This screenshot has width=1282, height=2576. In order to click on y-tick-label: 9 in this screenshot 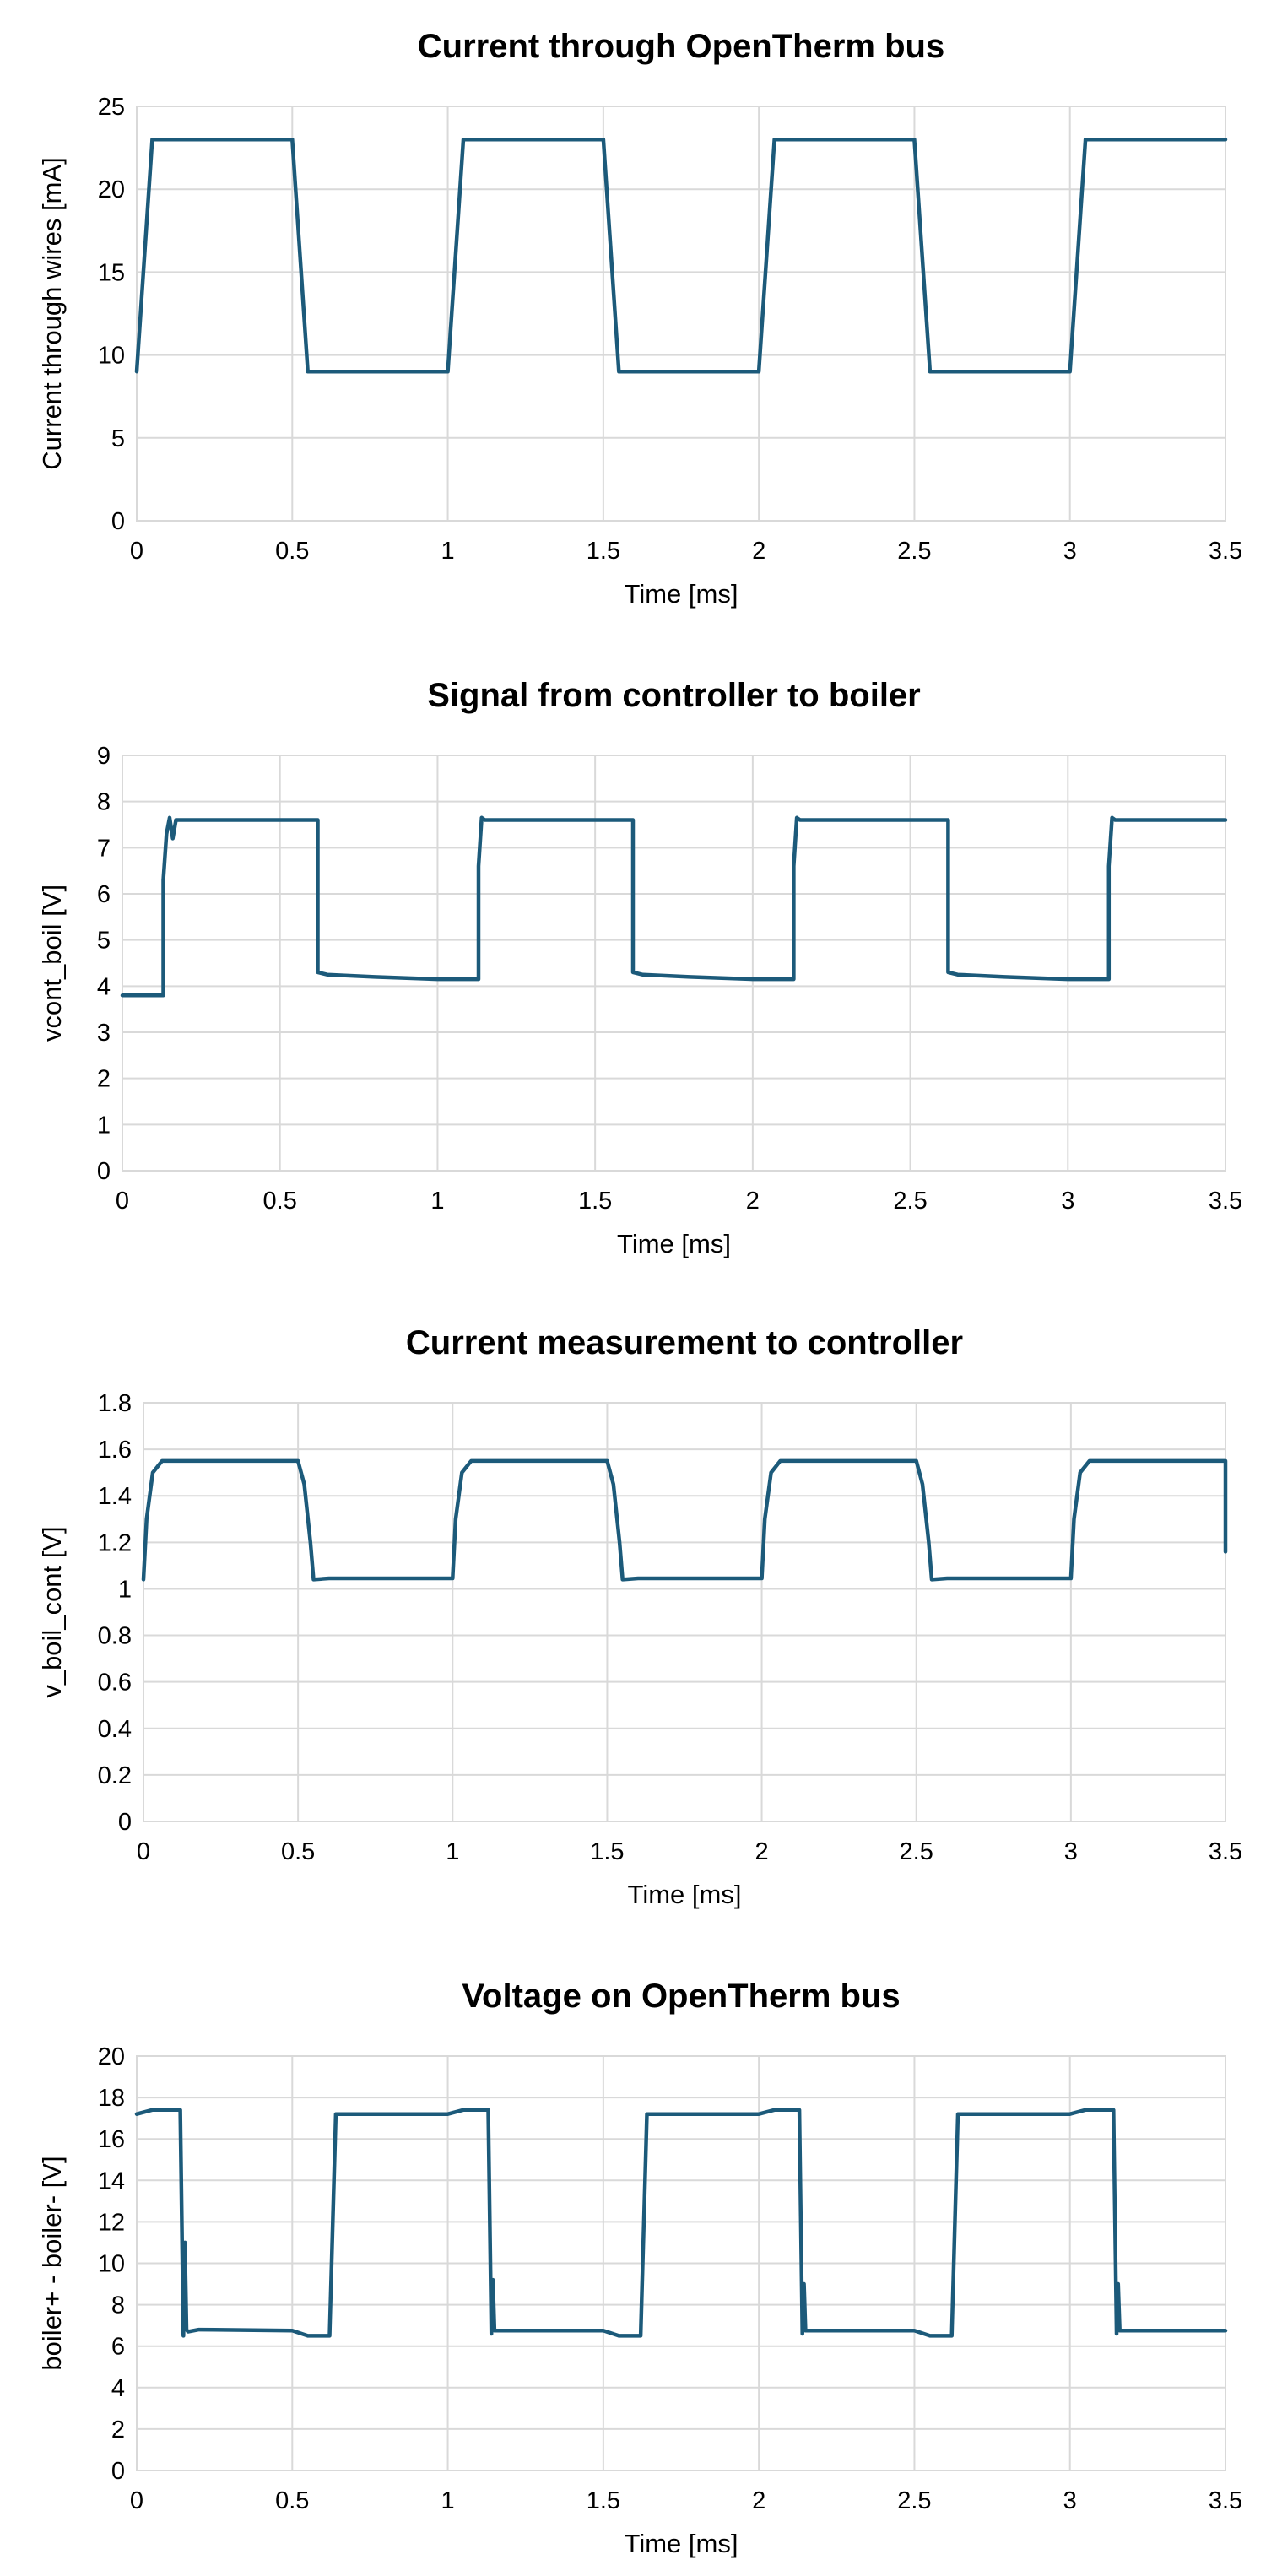, I will do `click(104, 756)`.